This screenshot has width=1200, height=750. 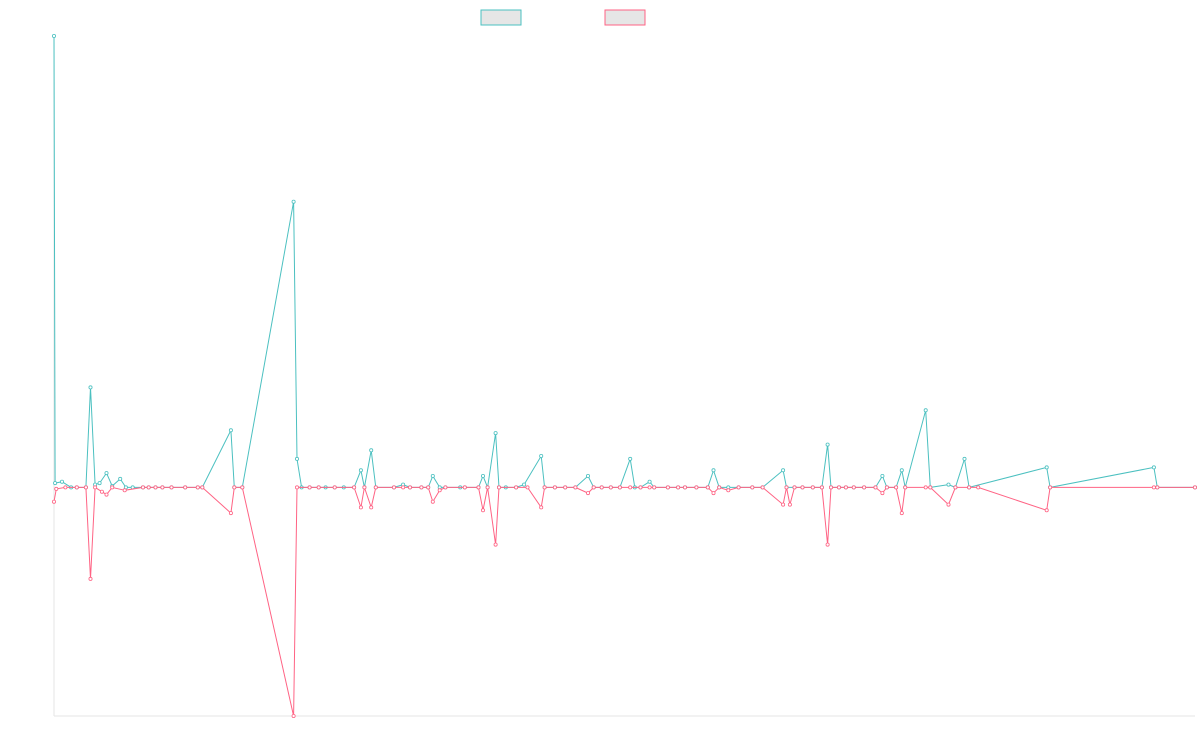 I want to click on legend, so click(x=563, y=17).